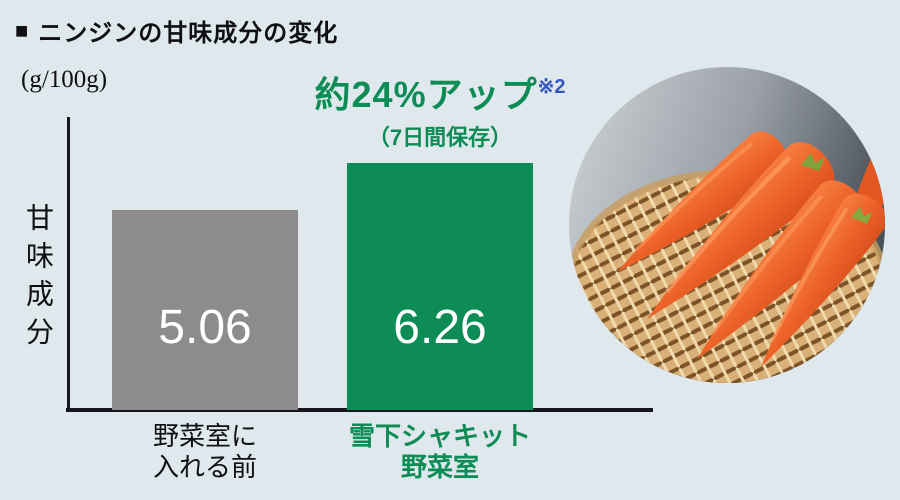 This screenshot has height=500, width=900. I want to click on category-label-before: 野菜室に 入れる前, so click(205, 452).